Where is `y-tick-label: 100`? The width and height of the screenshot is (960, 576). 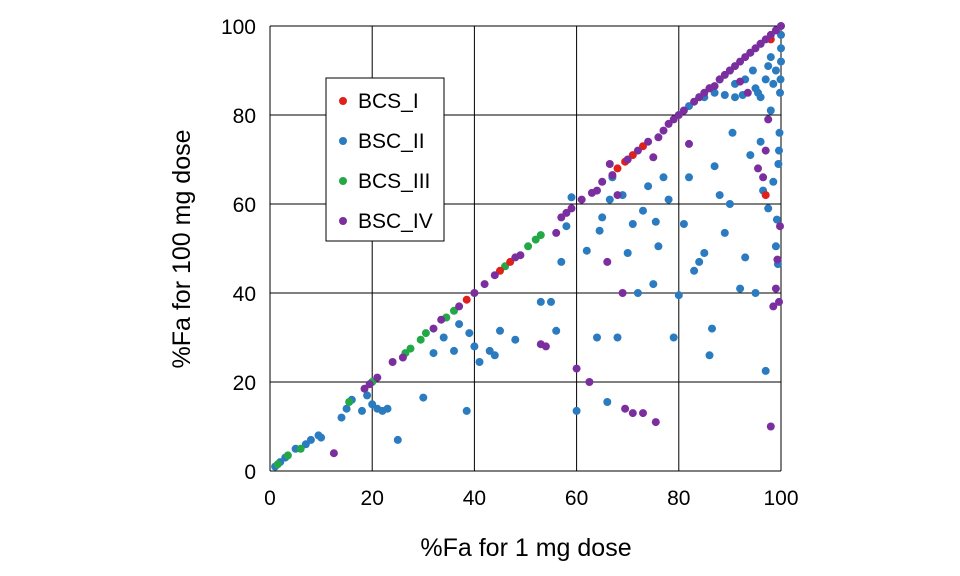 y-tick-label: 100 is located at coordinates (238, 27).